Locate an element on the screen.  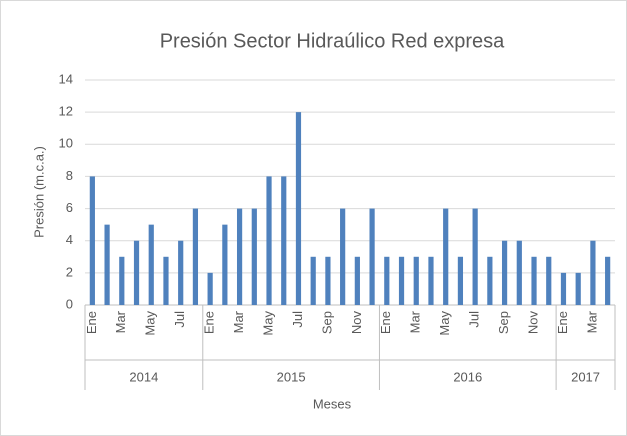
y-tick-label: 6 is located at coordinates (69, 207).